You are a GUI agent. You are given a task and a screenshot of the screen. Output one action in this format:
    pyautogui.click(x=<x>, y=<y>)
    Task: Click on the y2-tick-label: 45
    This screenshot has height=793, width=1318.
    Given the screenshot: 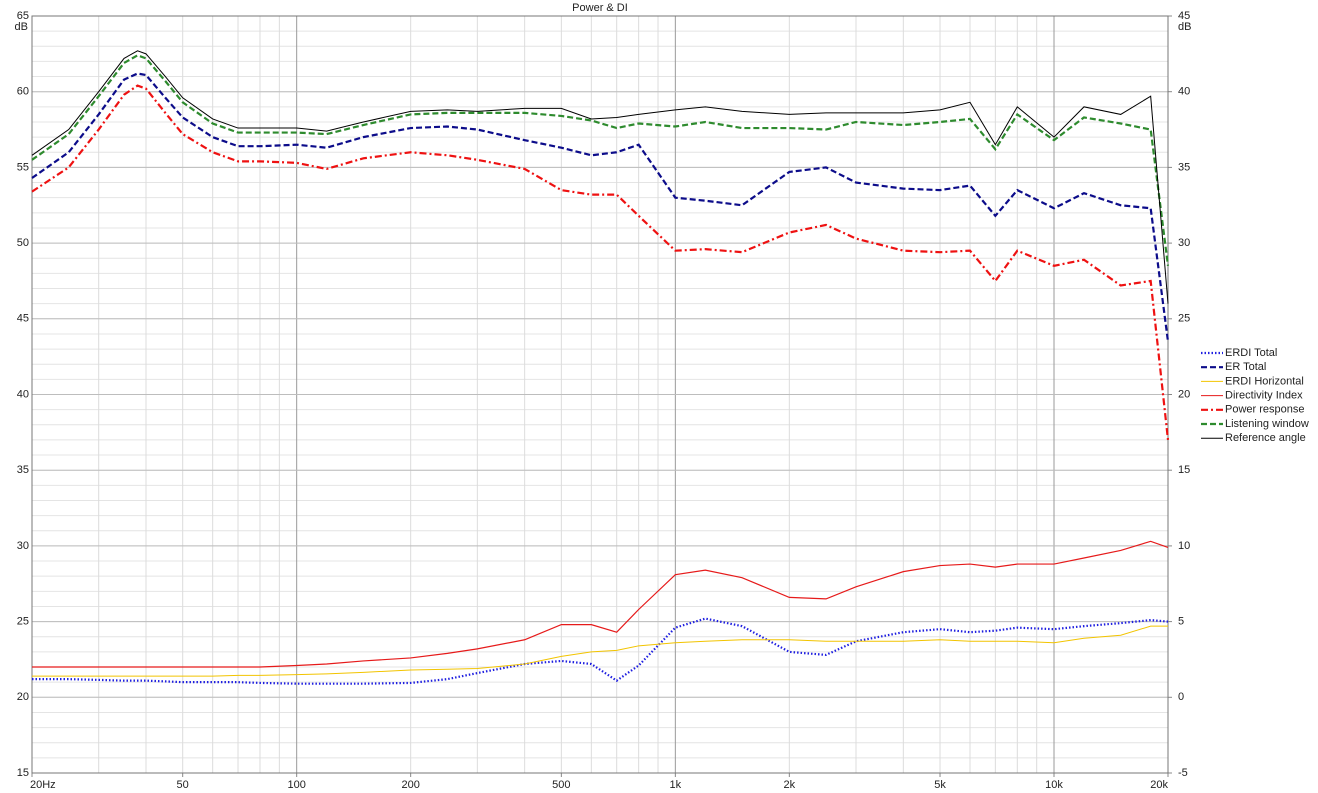 What is the action you would take?
    pyautogui.click(x=1184, y=16)
    